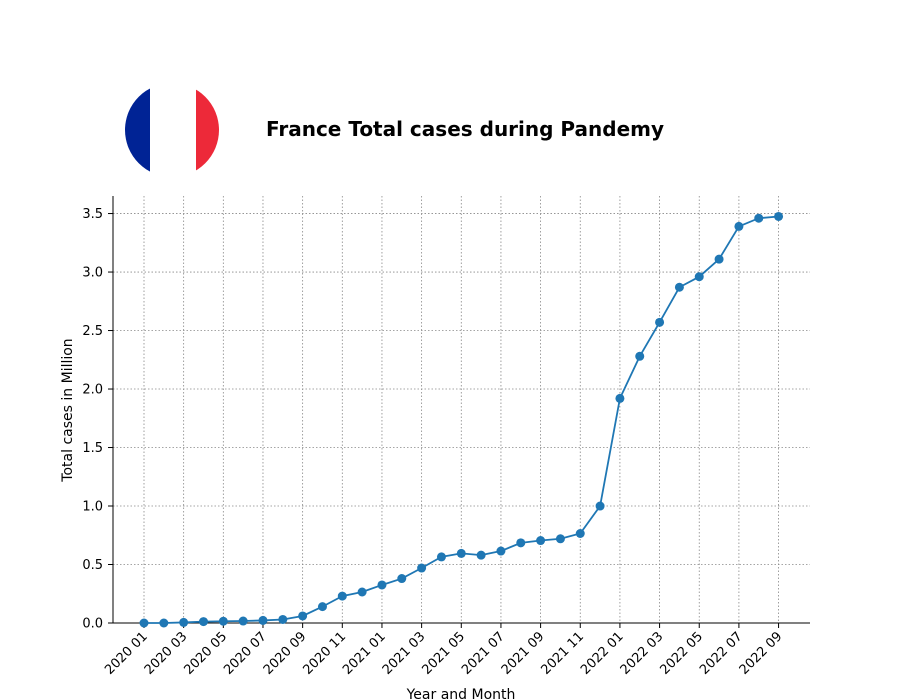 The width and height of the screenshot is (900, 700). What do you see at coordinates (92, 390) in the screenshot?
I see `y-tick-label: 2.0` at bounding box center [92, 390].